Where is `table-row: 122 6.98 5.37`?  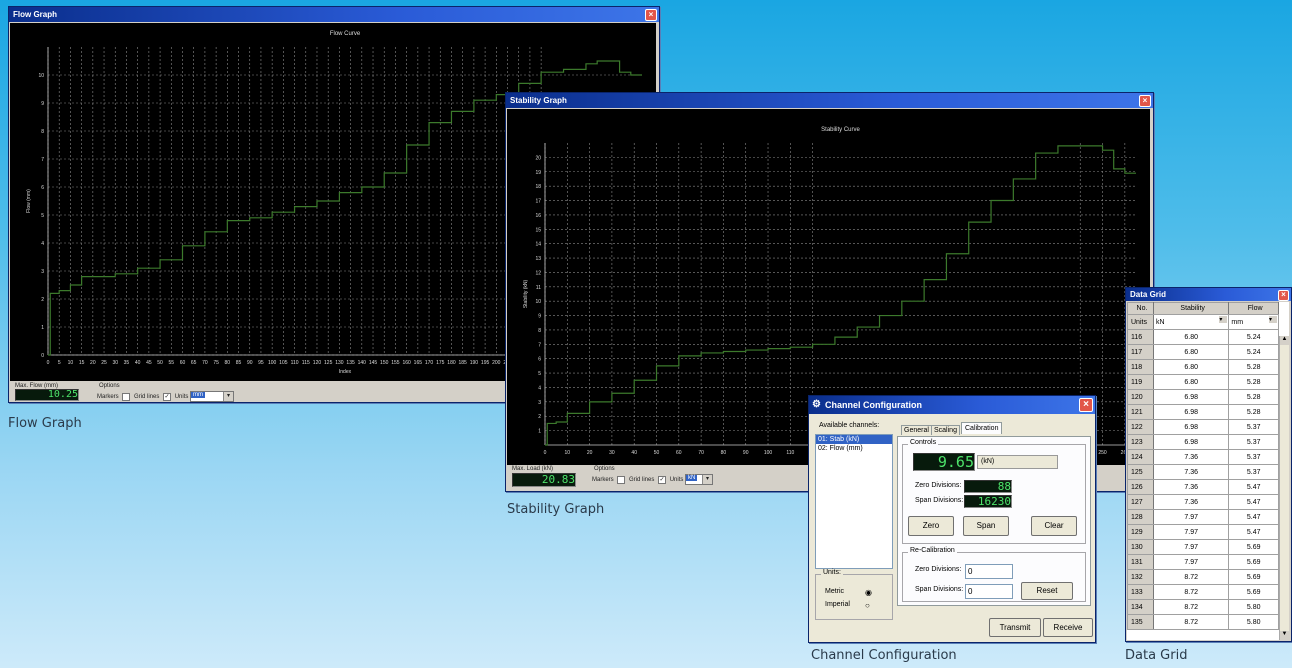
table-row: 122 6.98 5.37 is located at coordinates (1203, 427).